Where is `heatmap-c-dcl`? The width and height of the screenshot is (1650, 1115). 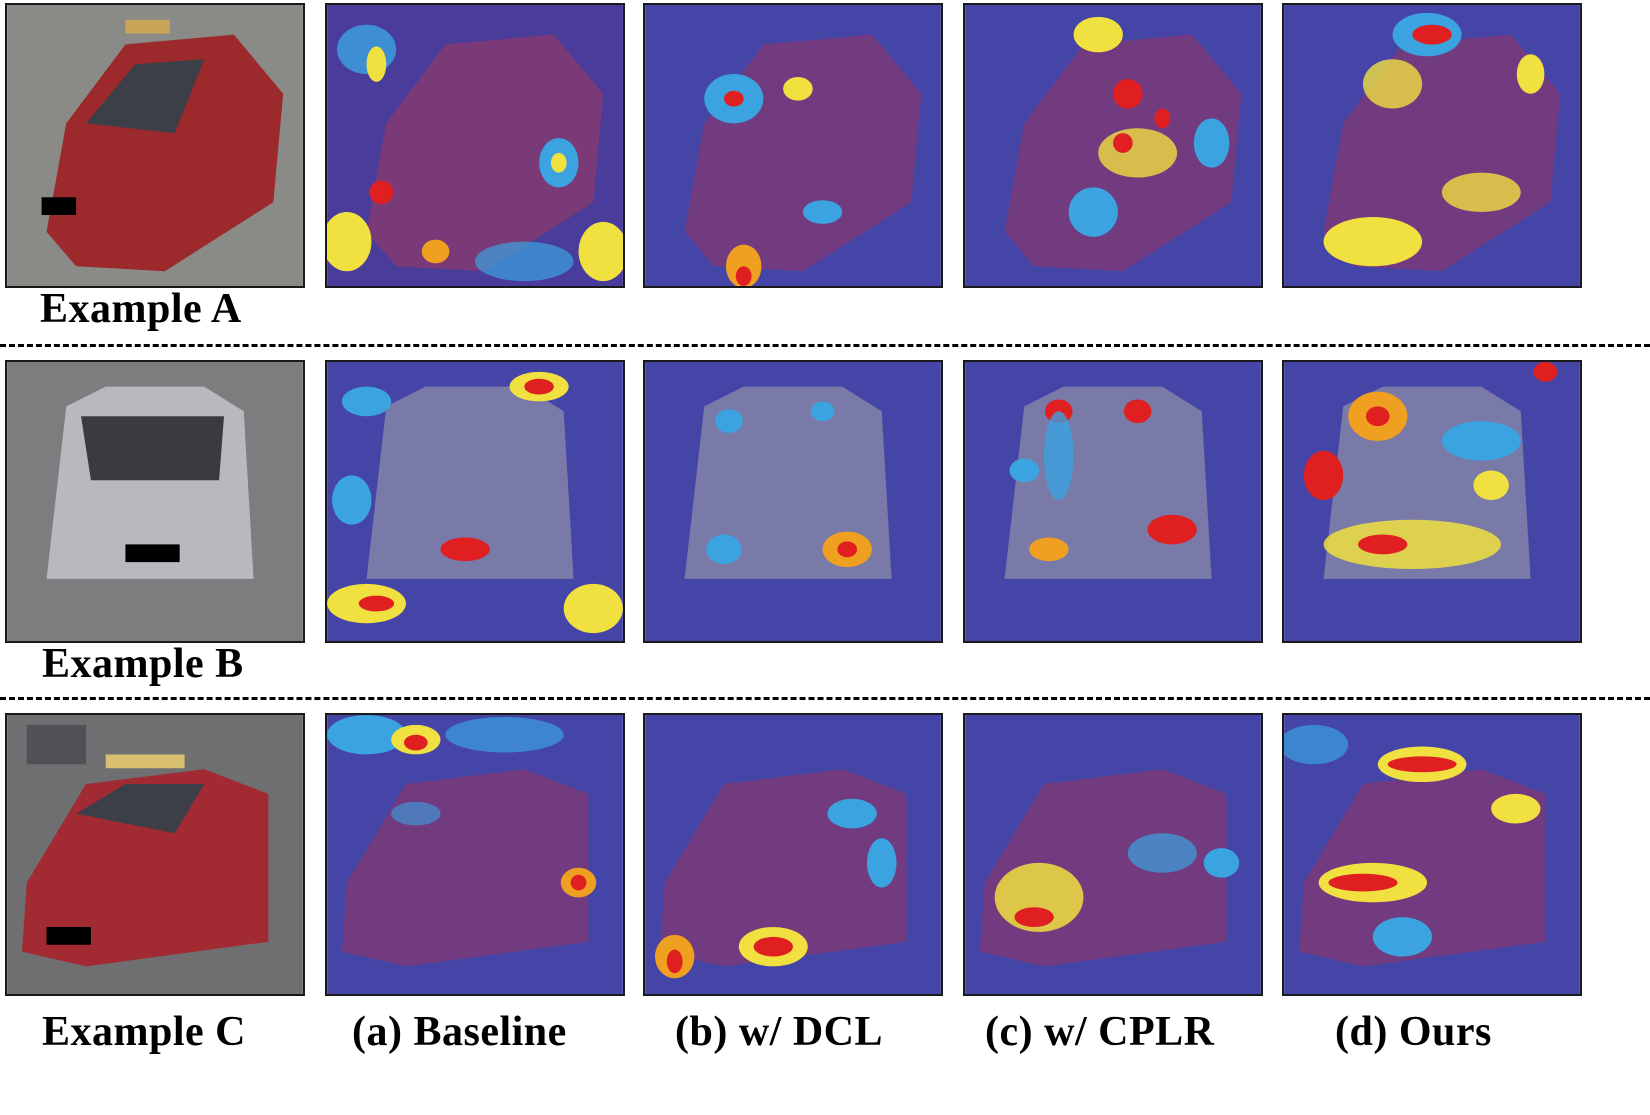
heatmap-c-dcl is located at coordinates (793, 854).